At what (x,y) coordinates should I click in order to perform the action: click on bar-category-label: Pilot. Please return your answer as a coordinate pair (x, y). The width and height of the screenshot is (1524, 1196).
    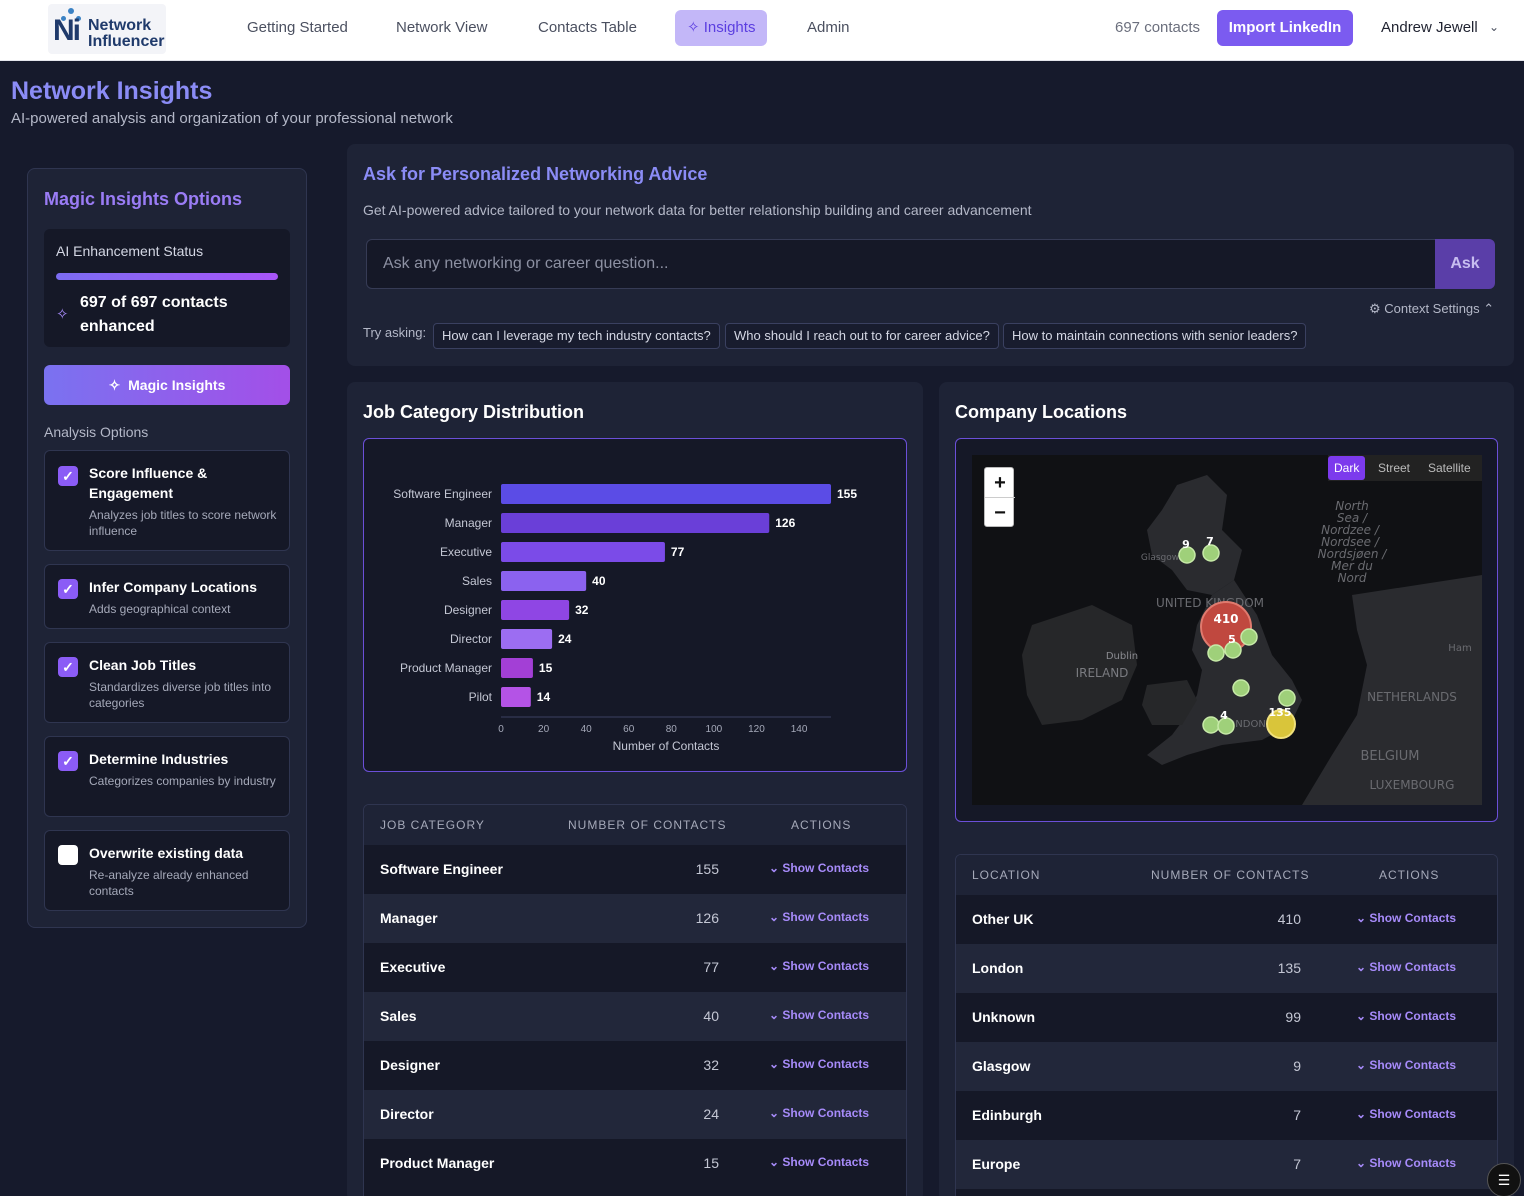
    Looking at the image, I should click on (481, 697).